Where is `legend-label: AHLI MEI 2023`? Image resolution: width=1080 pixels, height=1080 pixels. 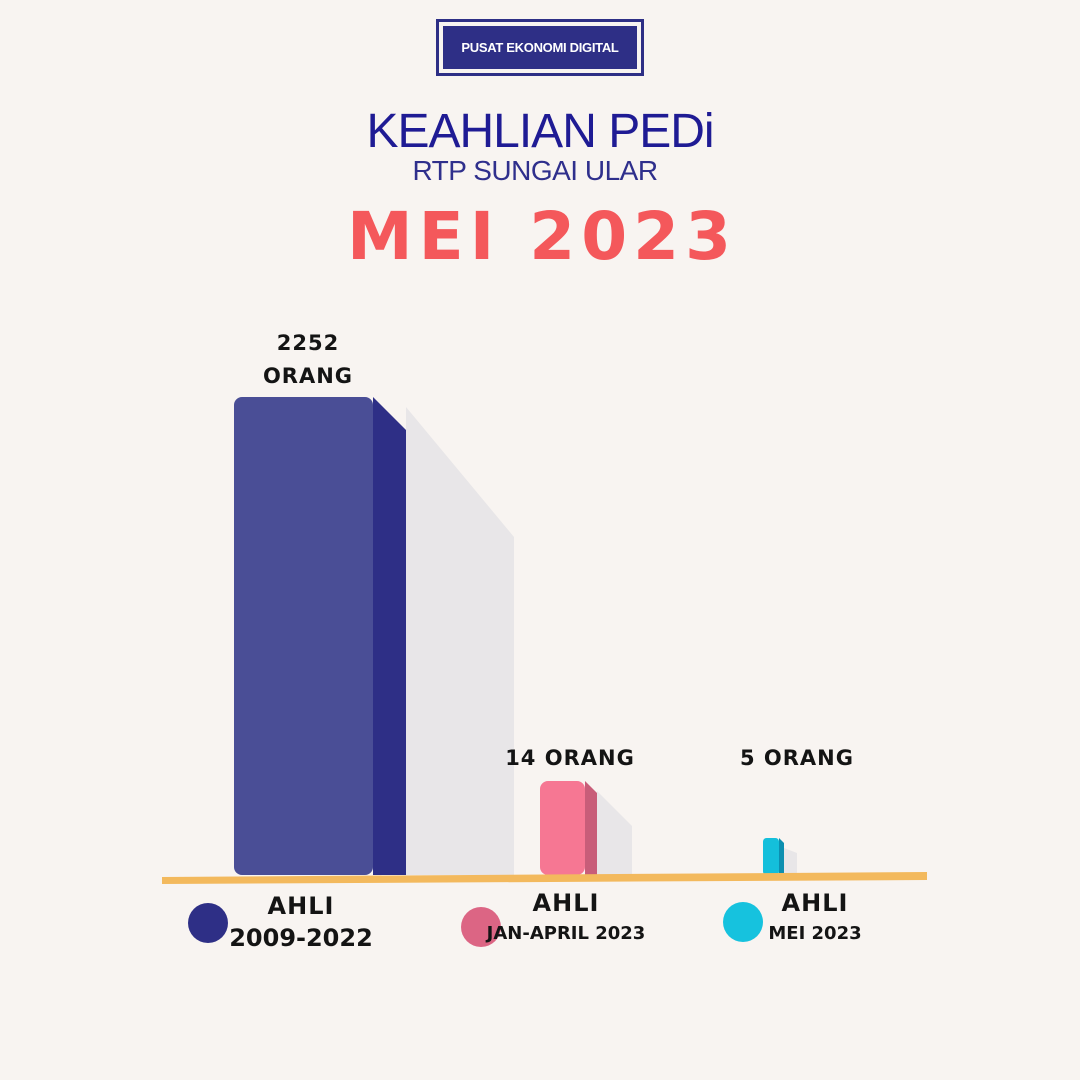
legend-label: AHLI MEI 2023 is located at coordinates (815, 918).